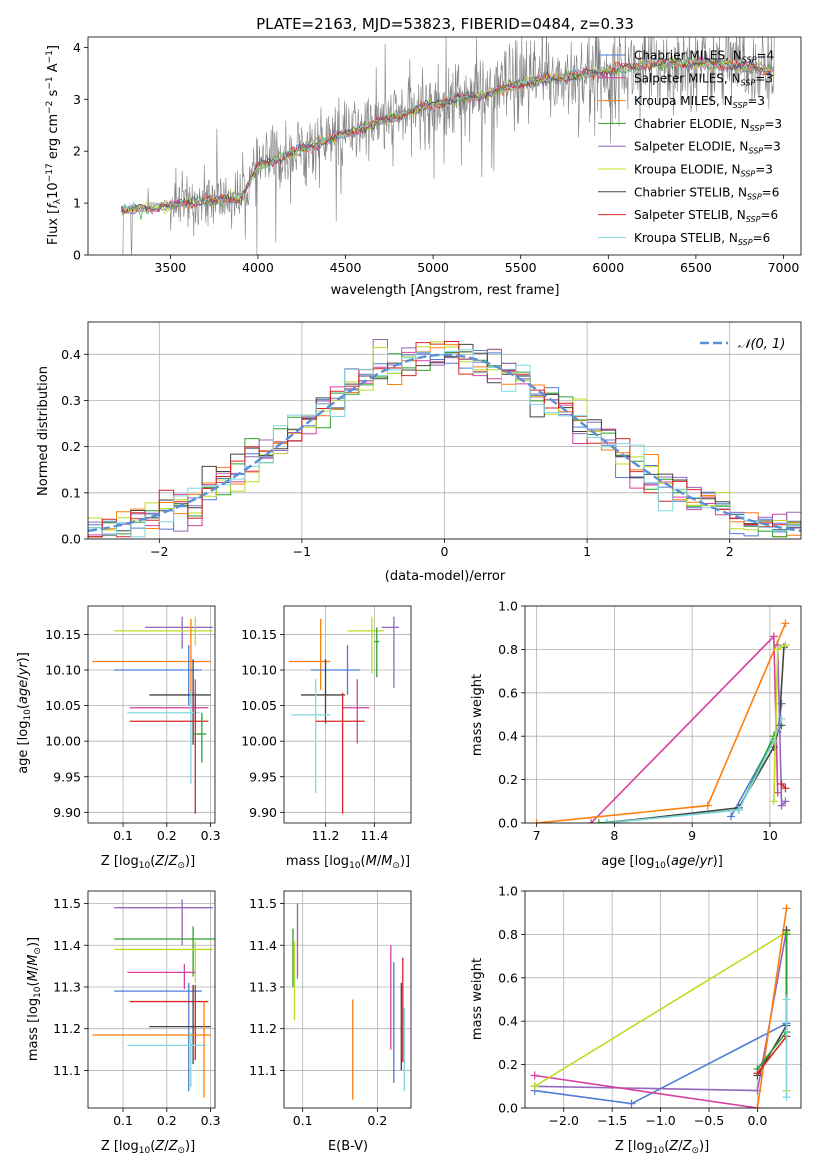  What do you see at coordinates (63, 705) in the screenshot?
I see `y-tick-label: 10.05` at bounding box center [63, 705].